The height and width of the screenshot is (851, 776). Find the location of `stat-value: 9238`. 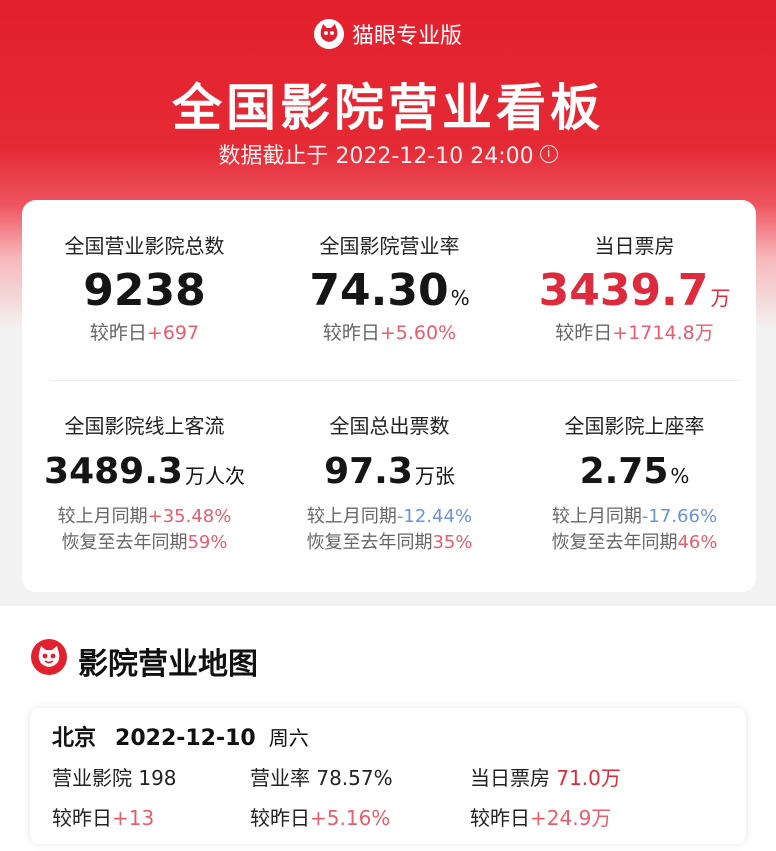

stat-value: 9238 is located at coordinates (144, 290).